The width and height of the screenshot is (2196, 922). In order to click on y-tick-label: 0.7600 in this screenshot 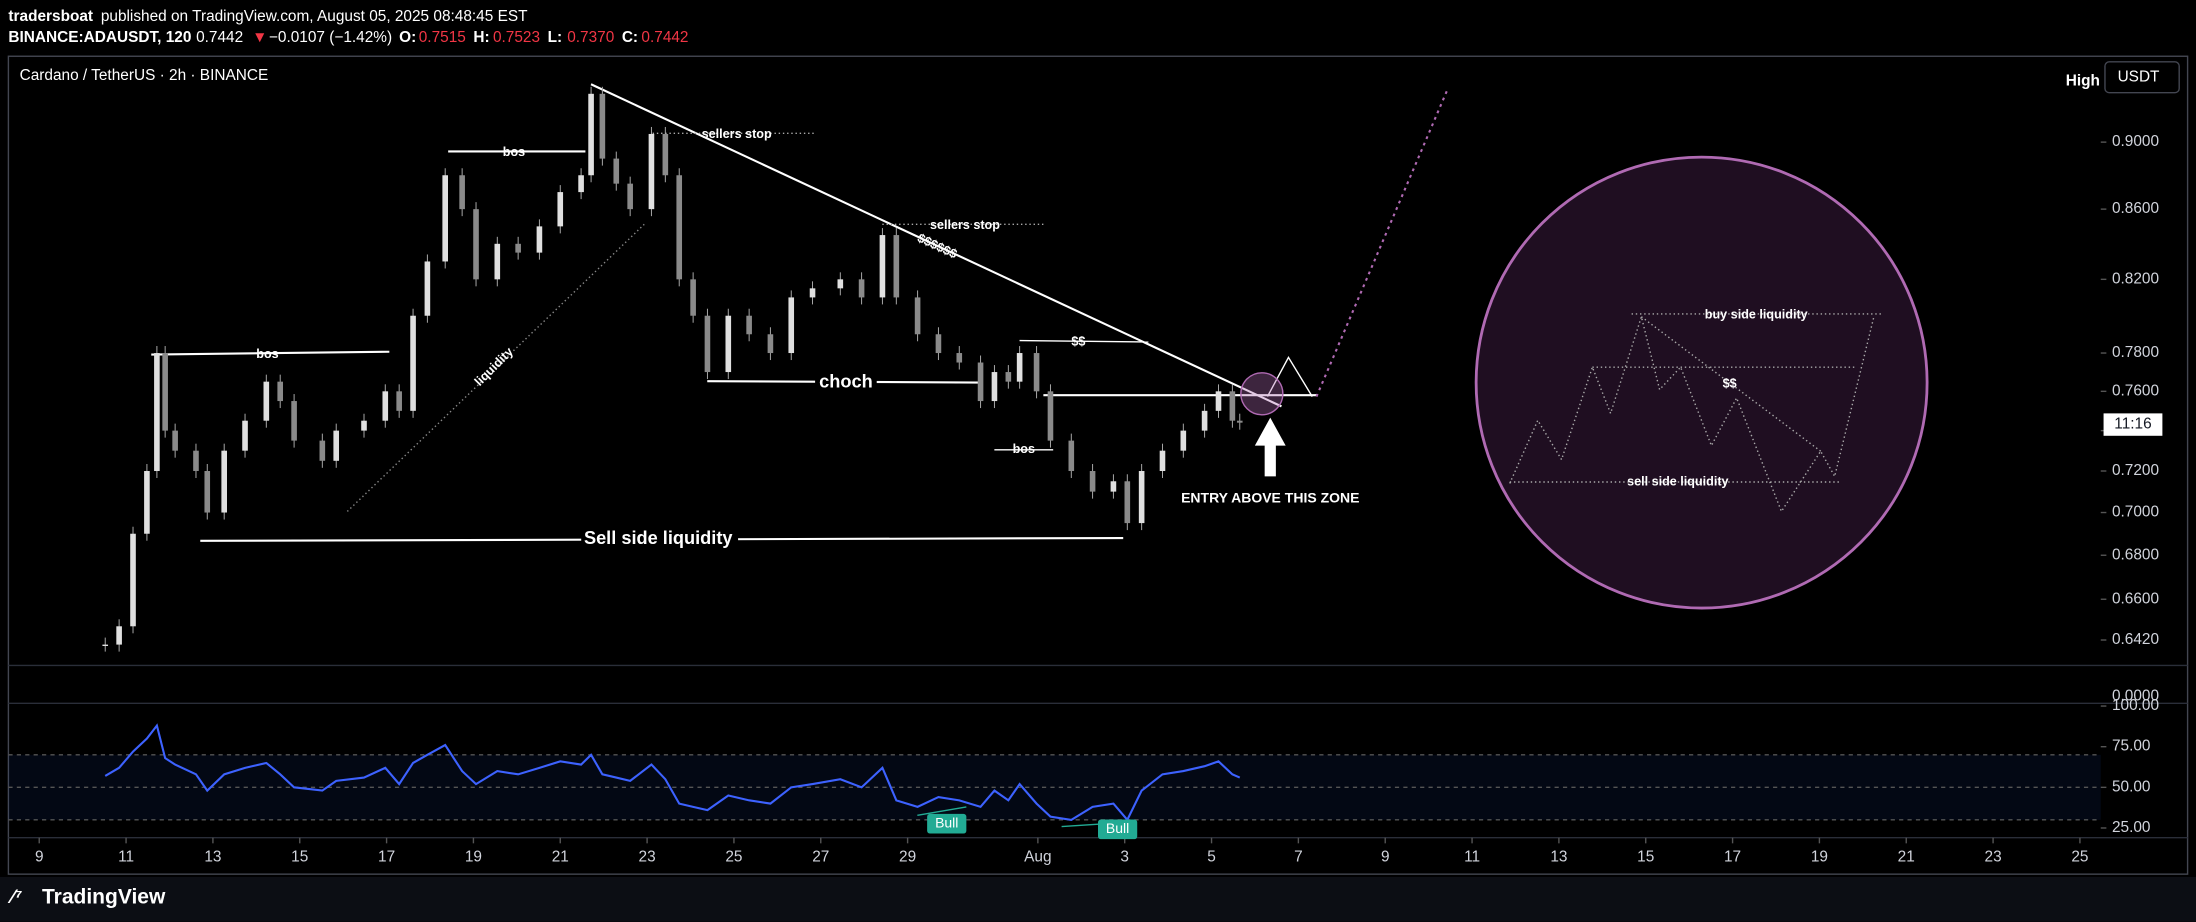, I will do `click(2135, 390)`.